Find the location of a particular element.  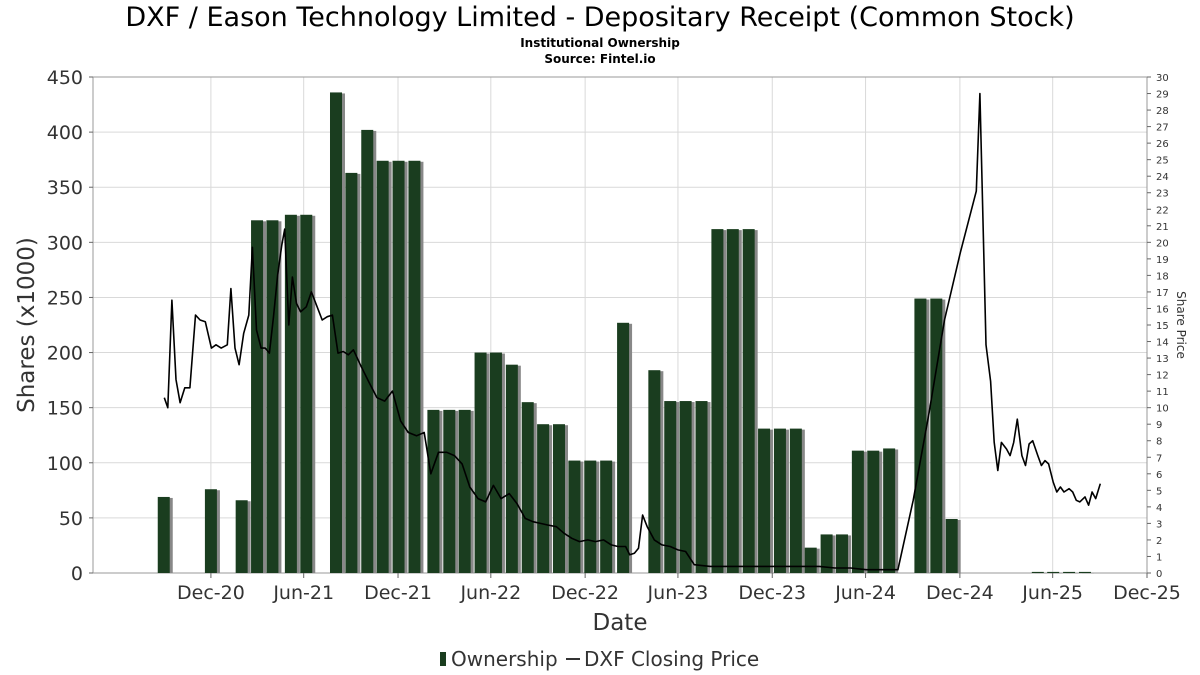

right-tick-label: 15 is located at coordinates (1162, 326).